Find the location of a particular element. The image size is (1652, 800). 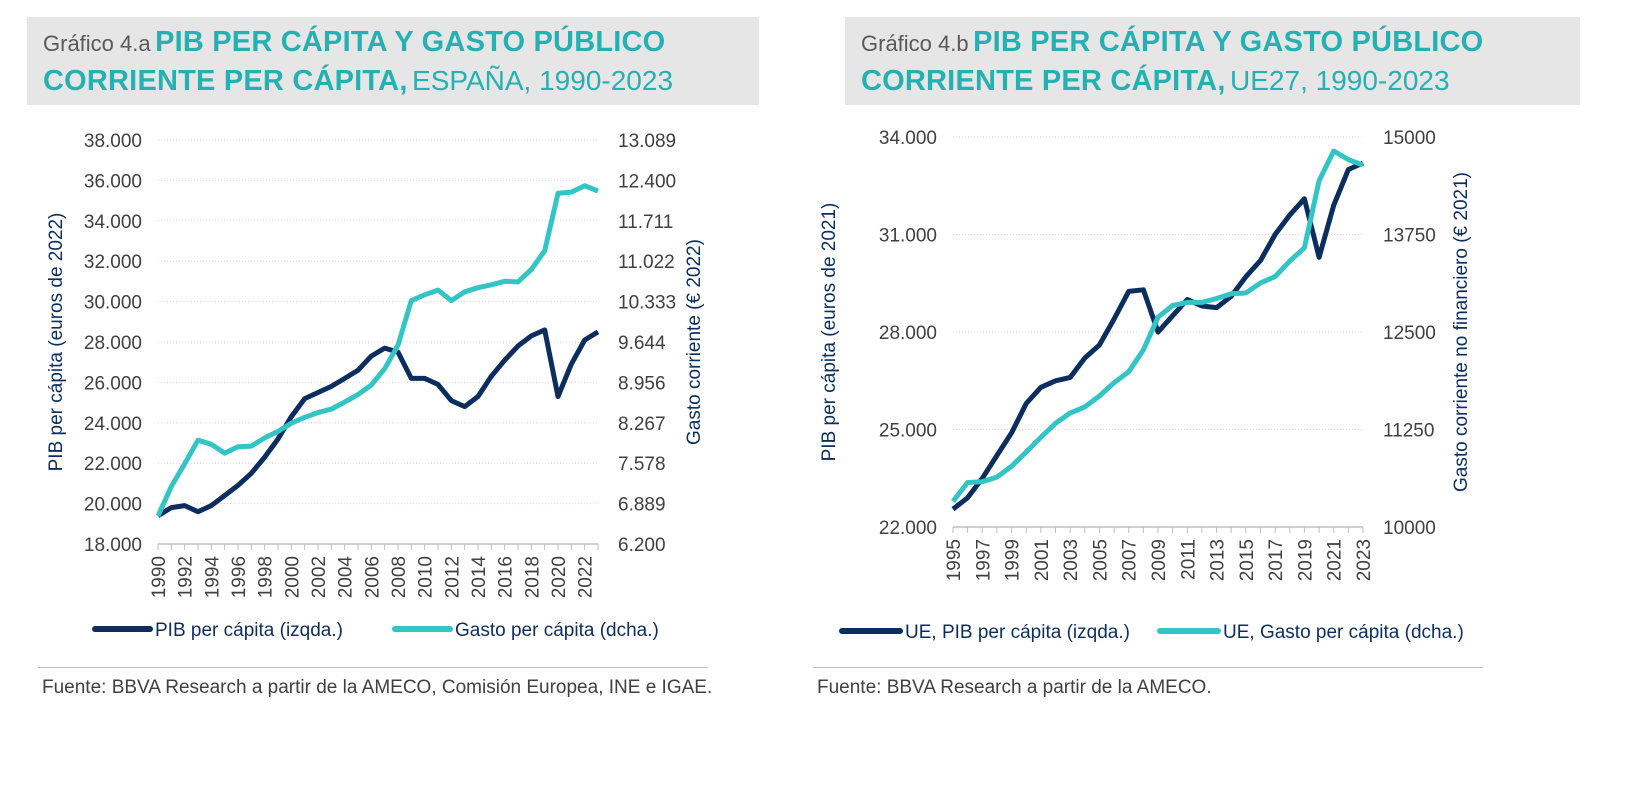

y2-tick-label: 8.956 is located at coordinates (642, 383).